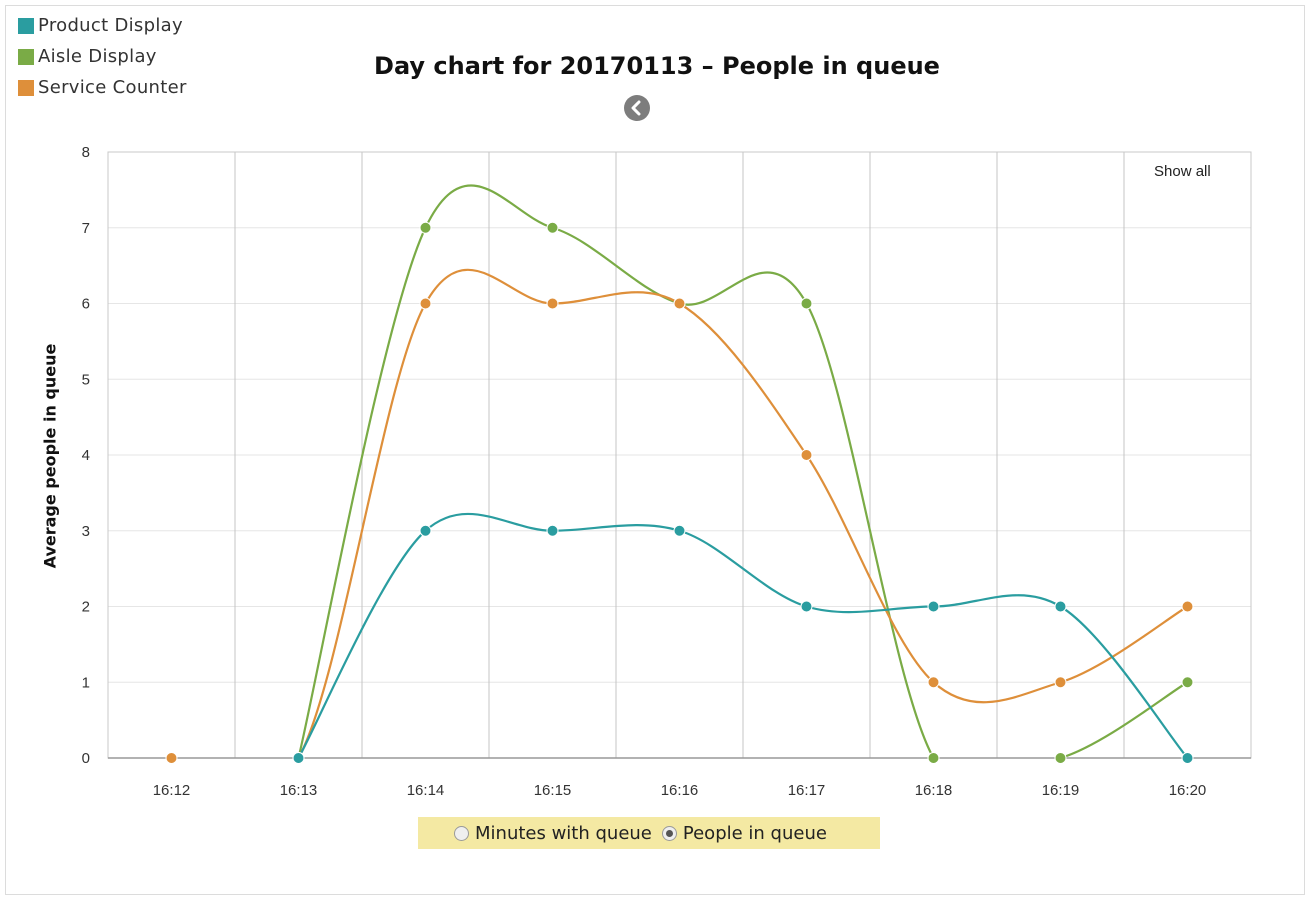 This screenshot has width=1314, height=905. I want to click on show-all-button: Show all, so click(1182, 171).